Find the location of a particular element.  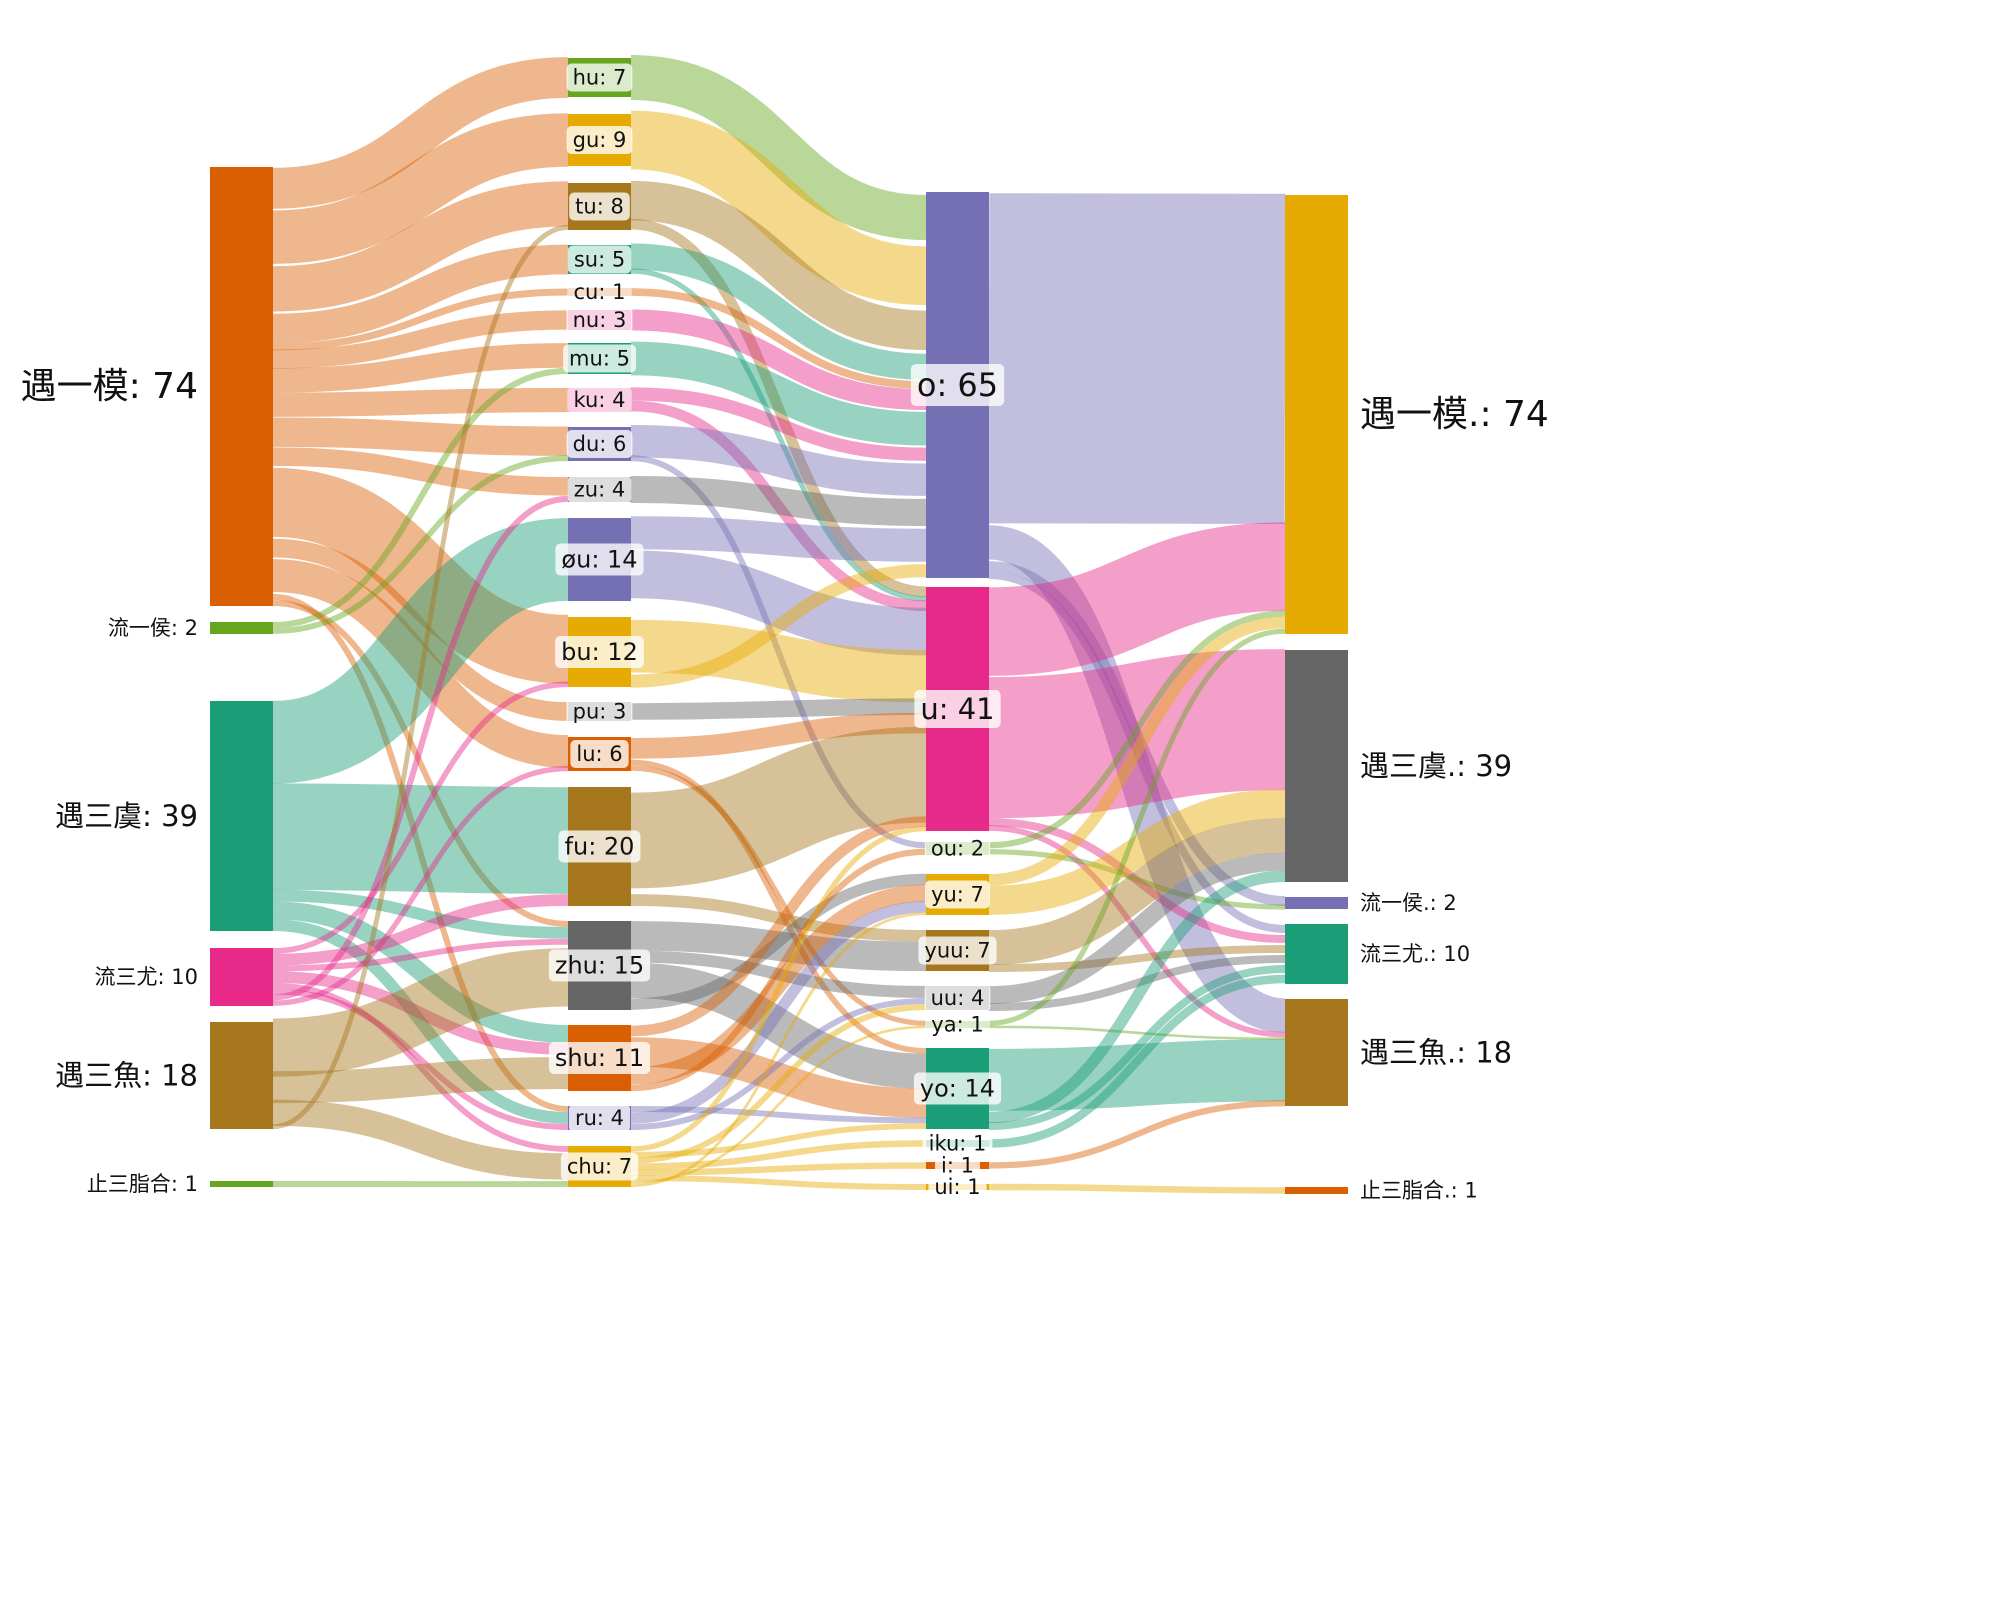

sankey-link-chu-uu is located at coordinates (778, 1084).